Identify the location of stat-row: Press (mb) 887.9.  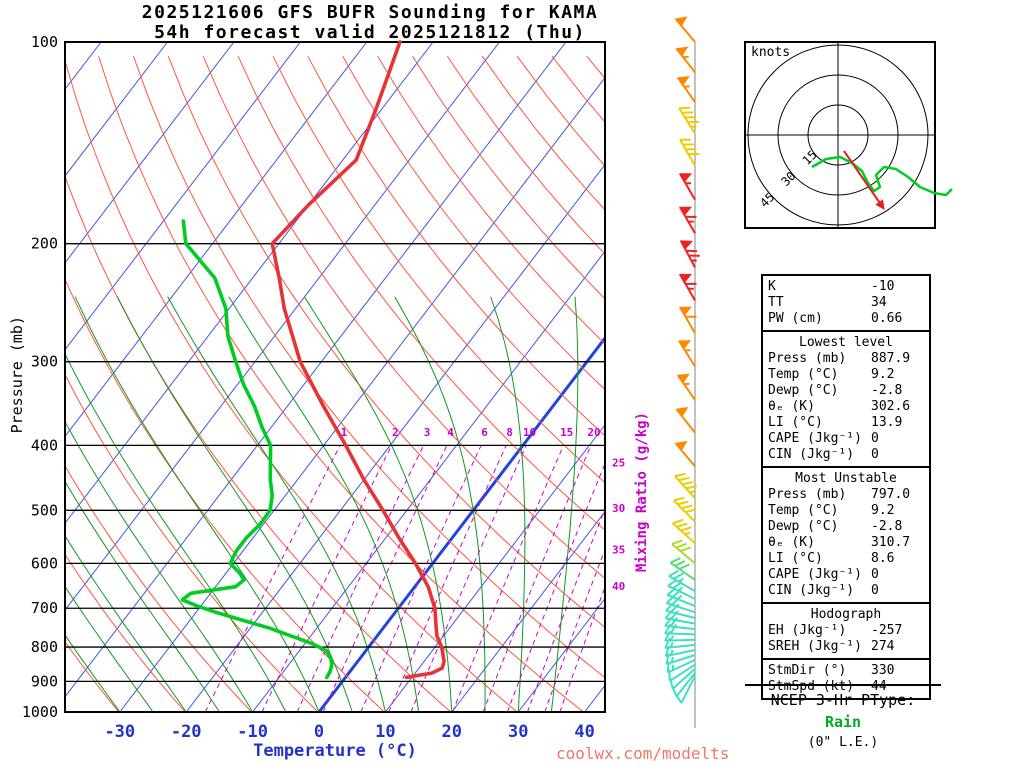
(846, 359).